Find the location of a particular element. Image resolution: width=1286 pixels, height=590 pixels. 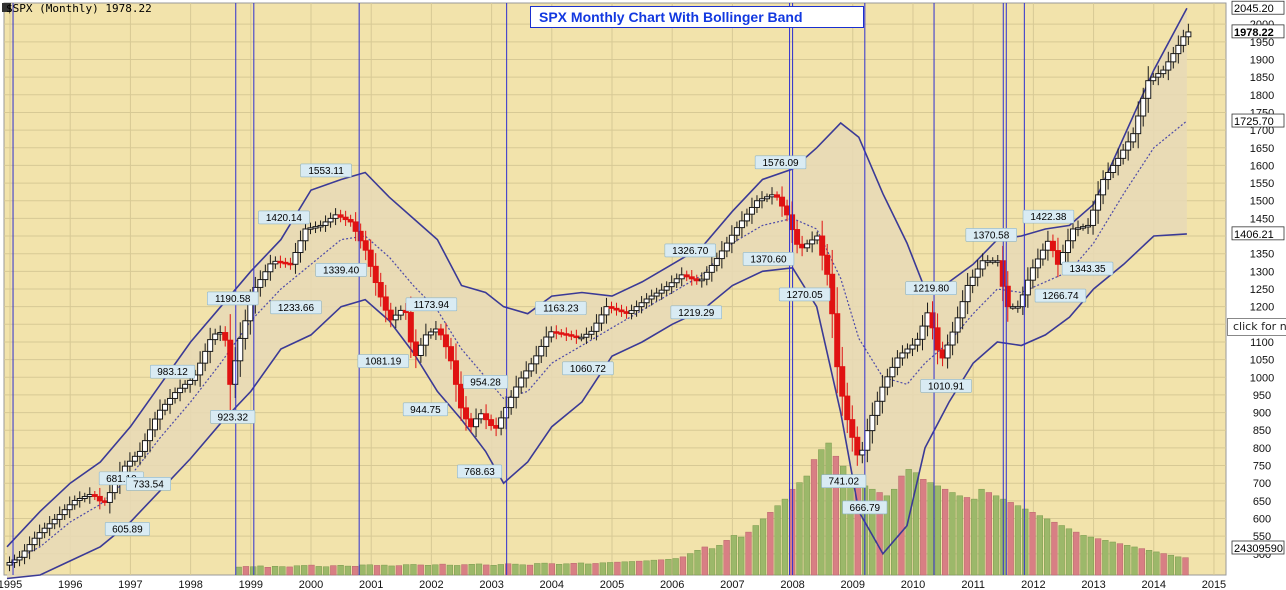

price-annotation: 1060.72 is located at coordinates (588, 368).